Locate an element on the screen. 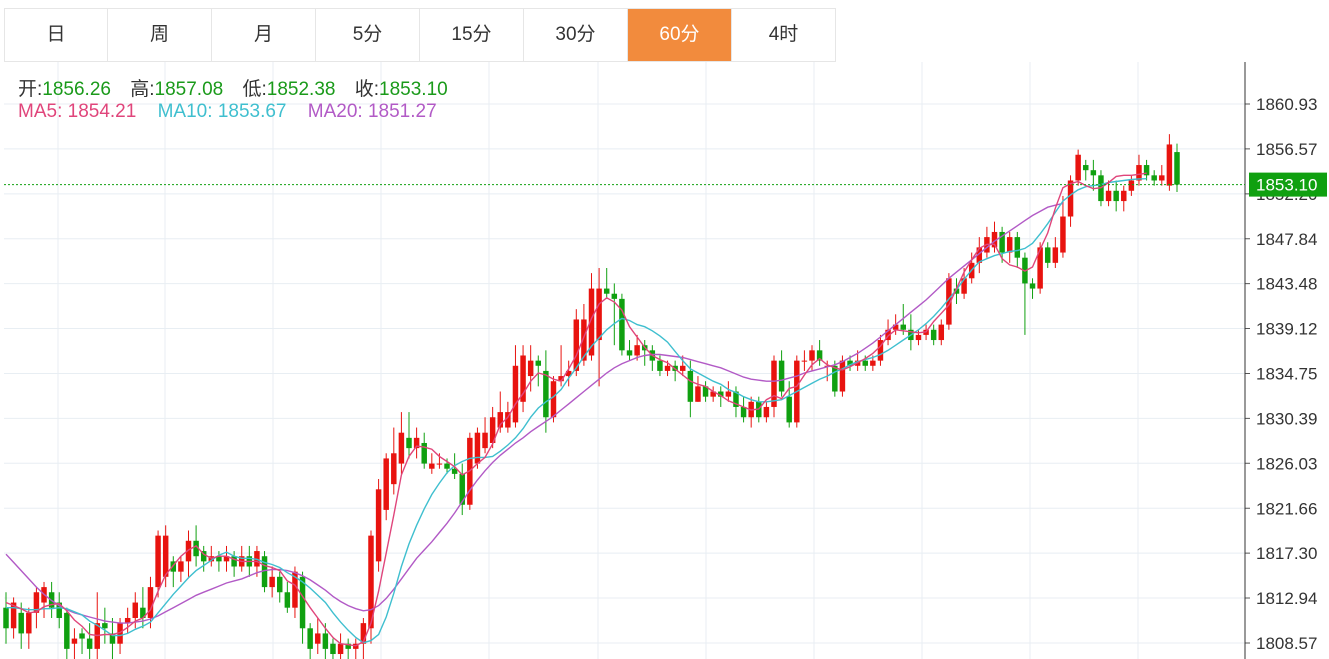  ma5-label: MA5: is located at coordinates (40, 111).